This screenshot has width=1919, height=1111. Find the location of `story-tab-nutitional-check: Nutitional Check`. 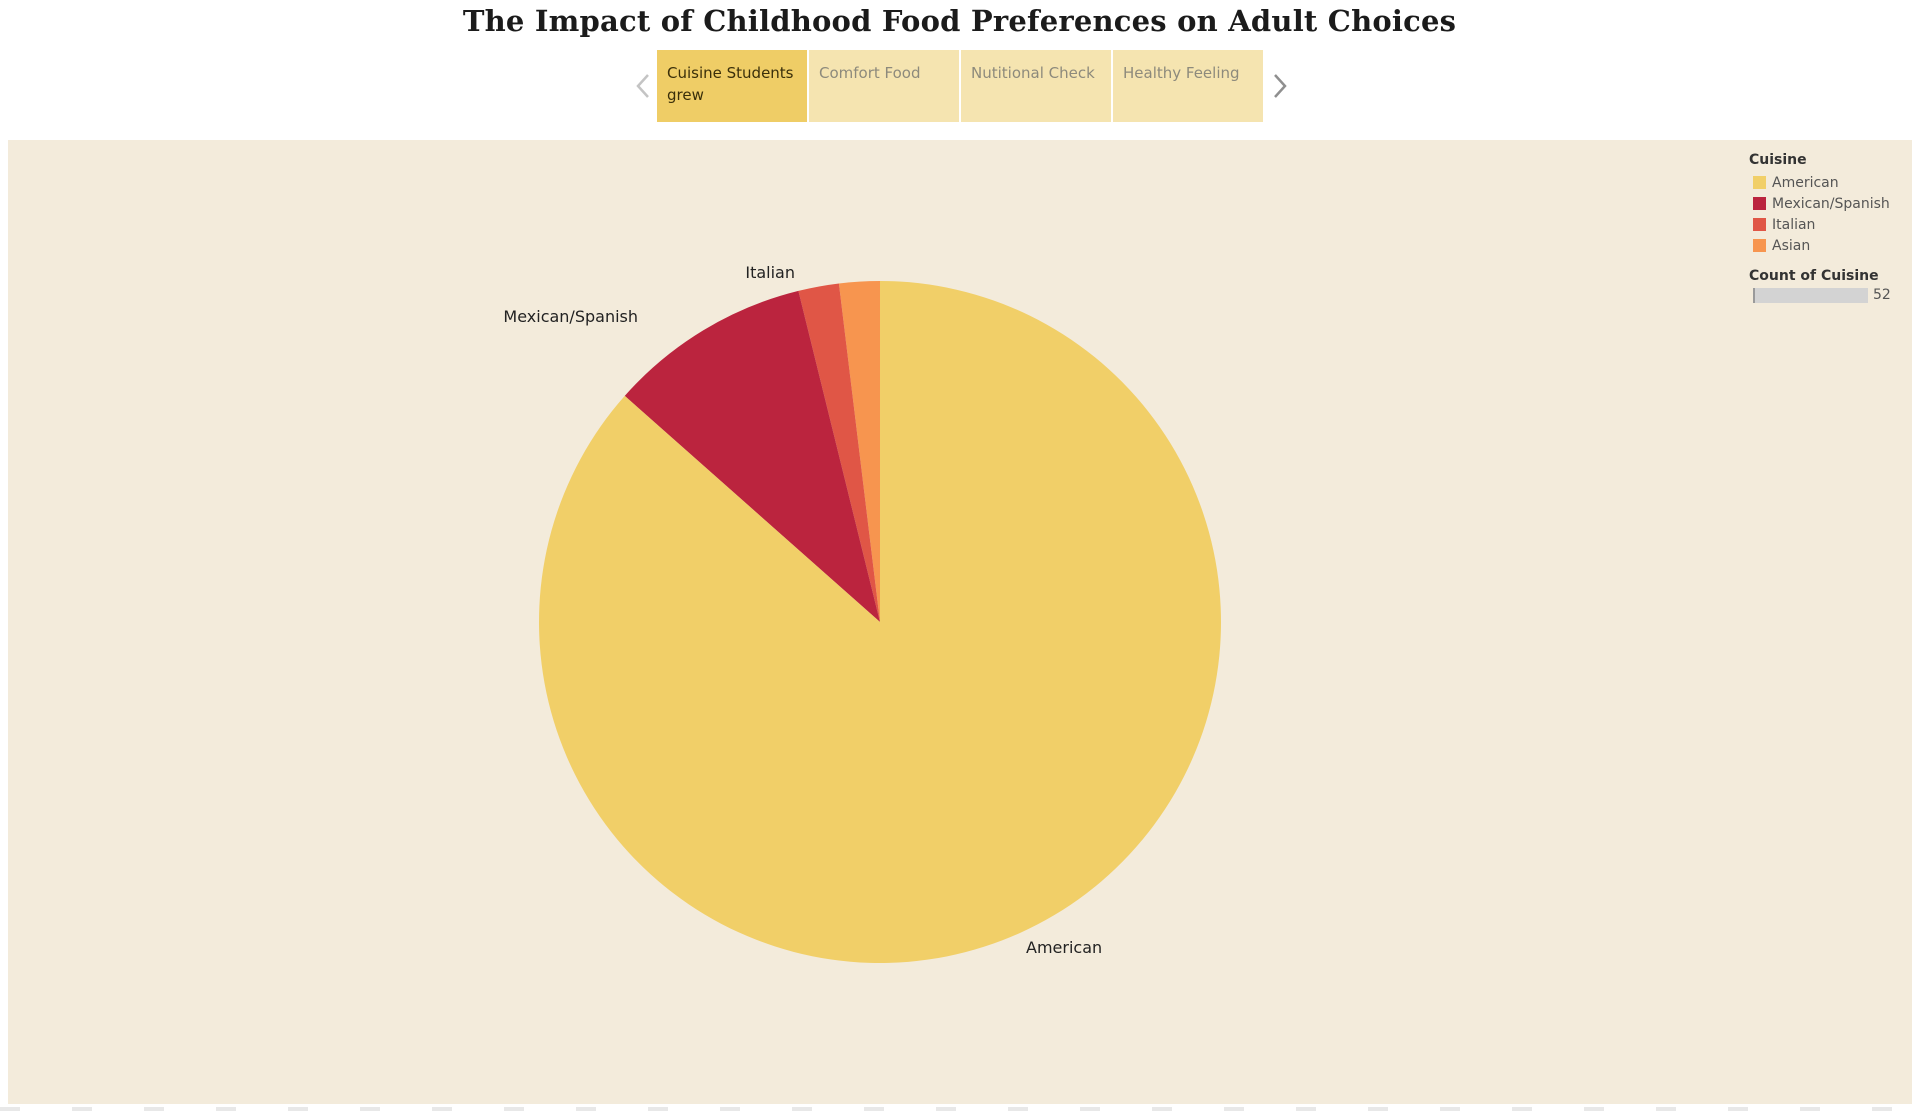

story-tab-nutitional-check: Nutitional Check is located at coordinates (1036, 86).